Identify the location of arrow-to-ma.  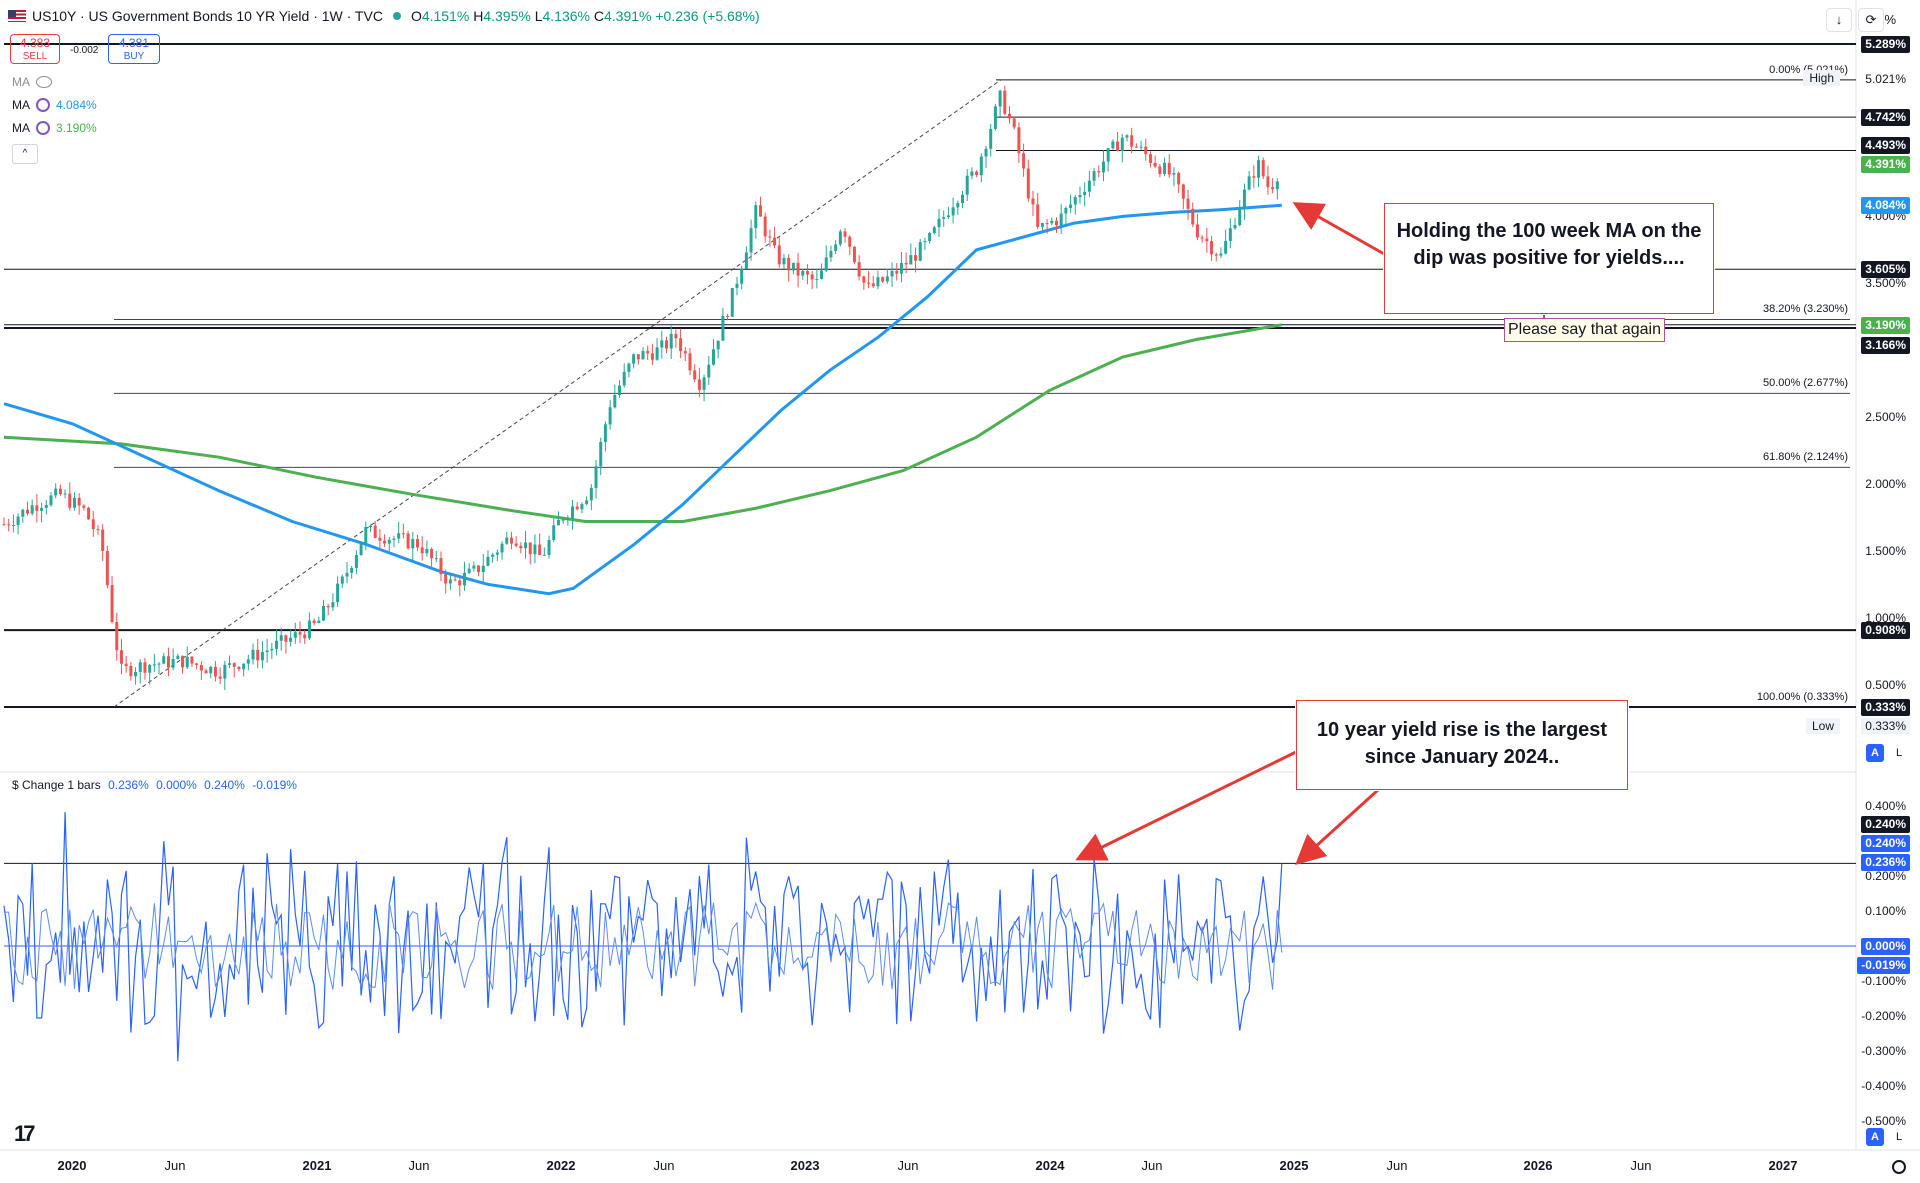
(1339, 229).